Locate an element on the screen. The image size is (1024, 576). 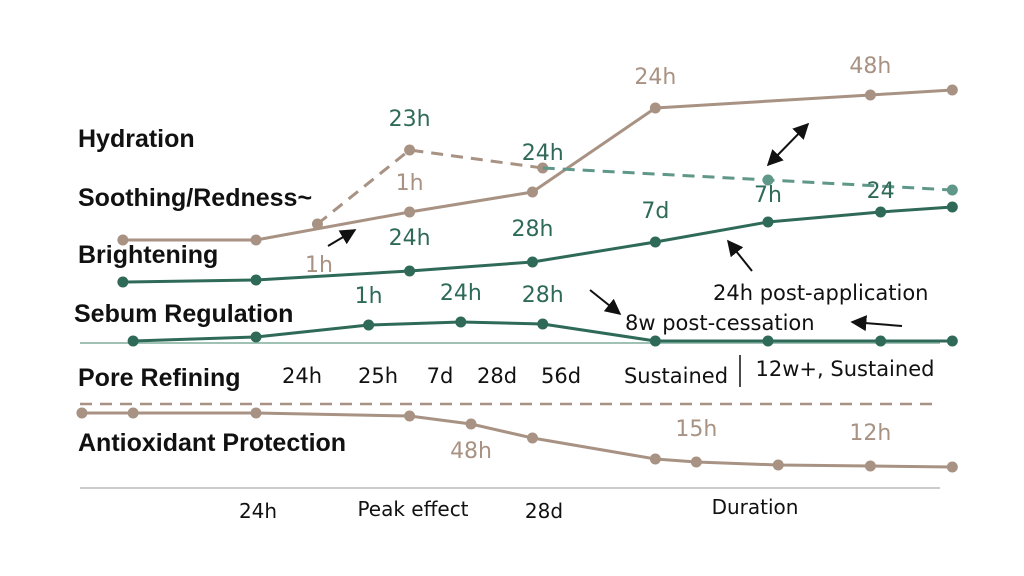
category-sebum-regulation: Sebum Regulation is located at coordinates (183, 314).